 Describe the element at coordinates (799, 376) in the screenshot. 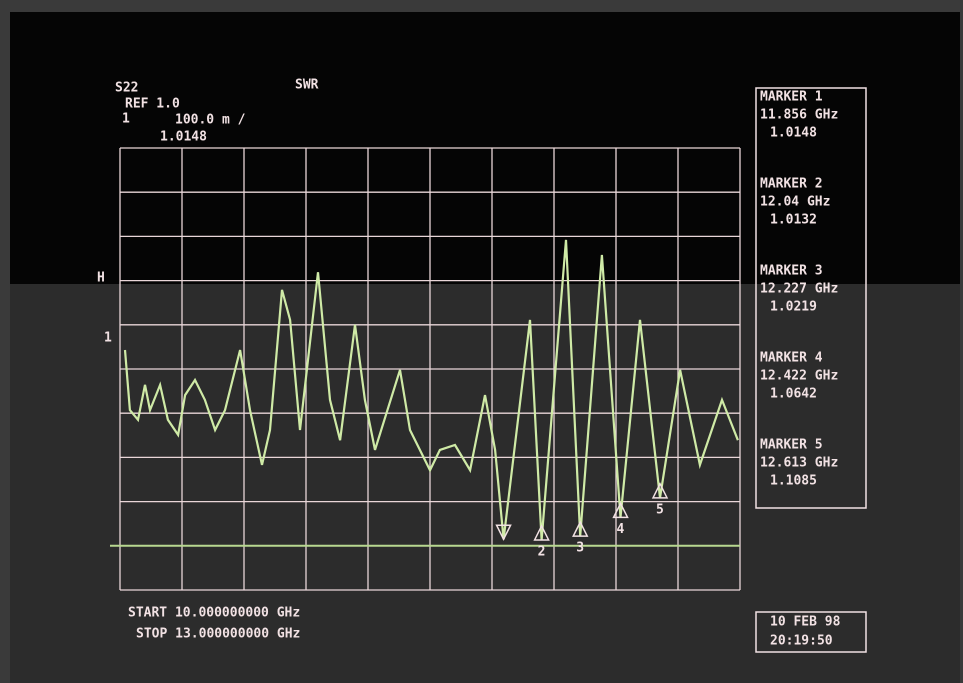

I see `marker-frequency: 12.422 GHz` at that location.